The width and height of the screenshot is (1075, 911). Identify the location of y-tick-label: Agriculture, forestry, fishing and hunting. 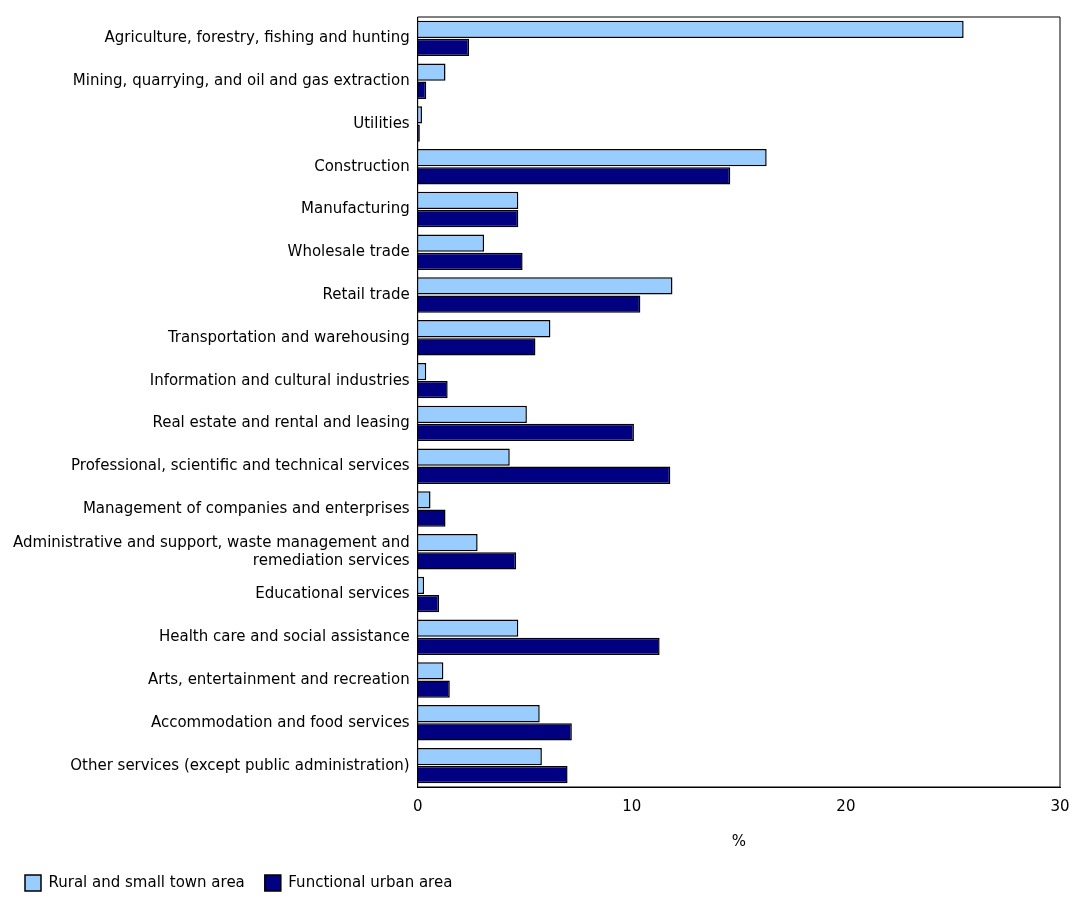
(257, 37).